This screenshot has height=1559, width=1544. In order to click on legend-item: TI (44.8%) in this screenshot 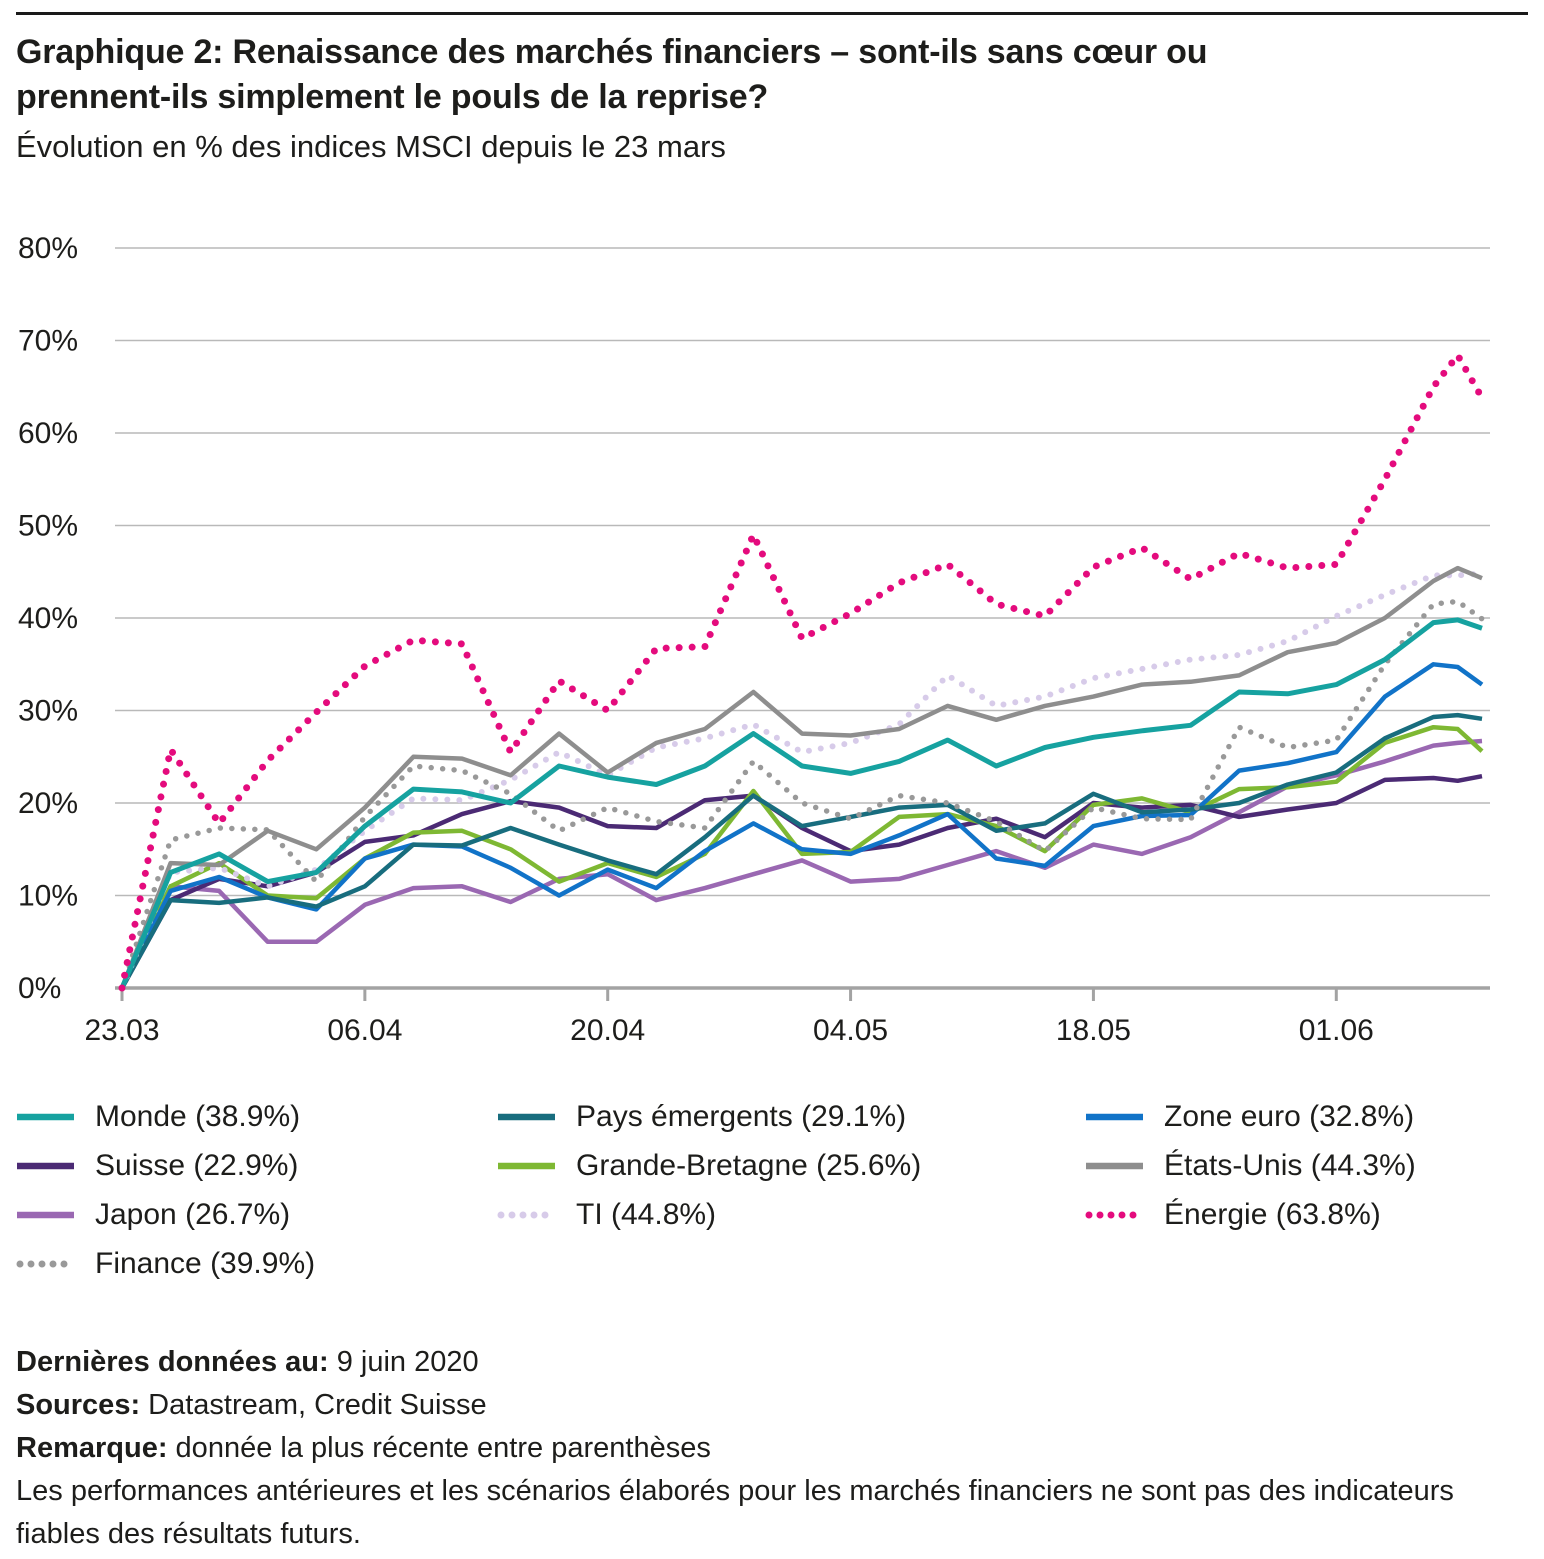, I will do `click(791, 1214)`.